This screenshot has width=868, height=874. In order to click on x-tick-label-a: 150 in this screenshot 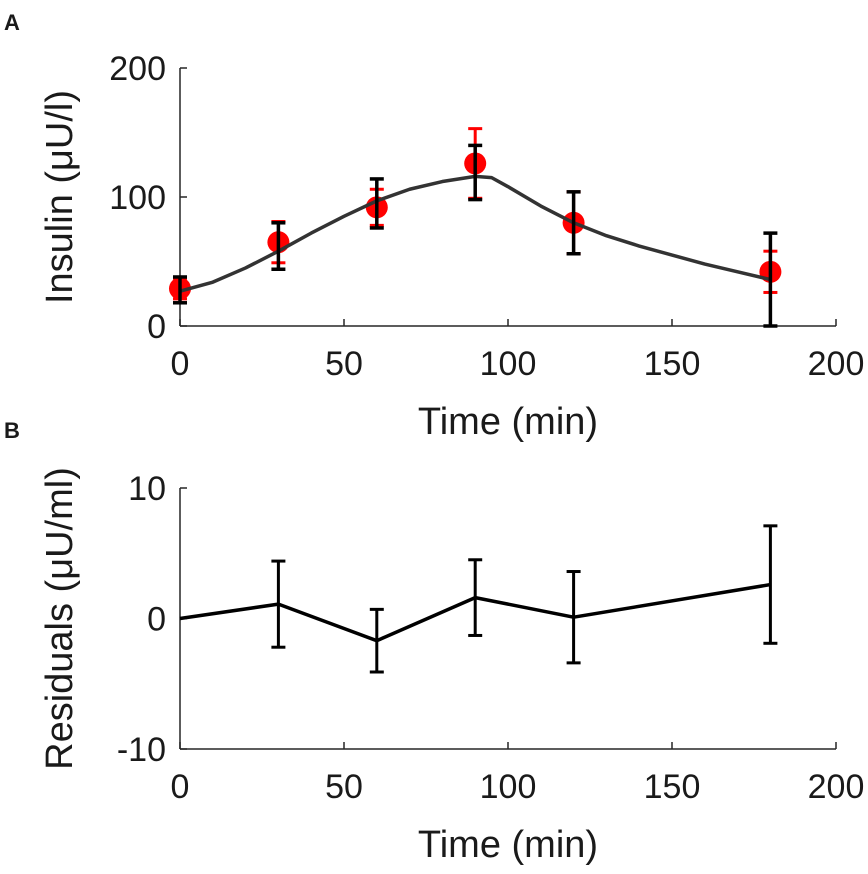, I will do `click(672, 364)`.